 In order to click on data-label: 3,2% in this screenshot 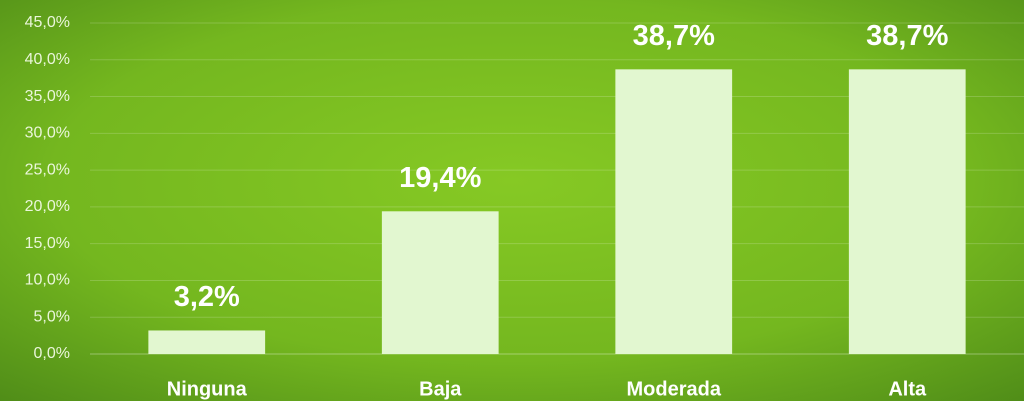, I will do `click(207, 297)`.